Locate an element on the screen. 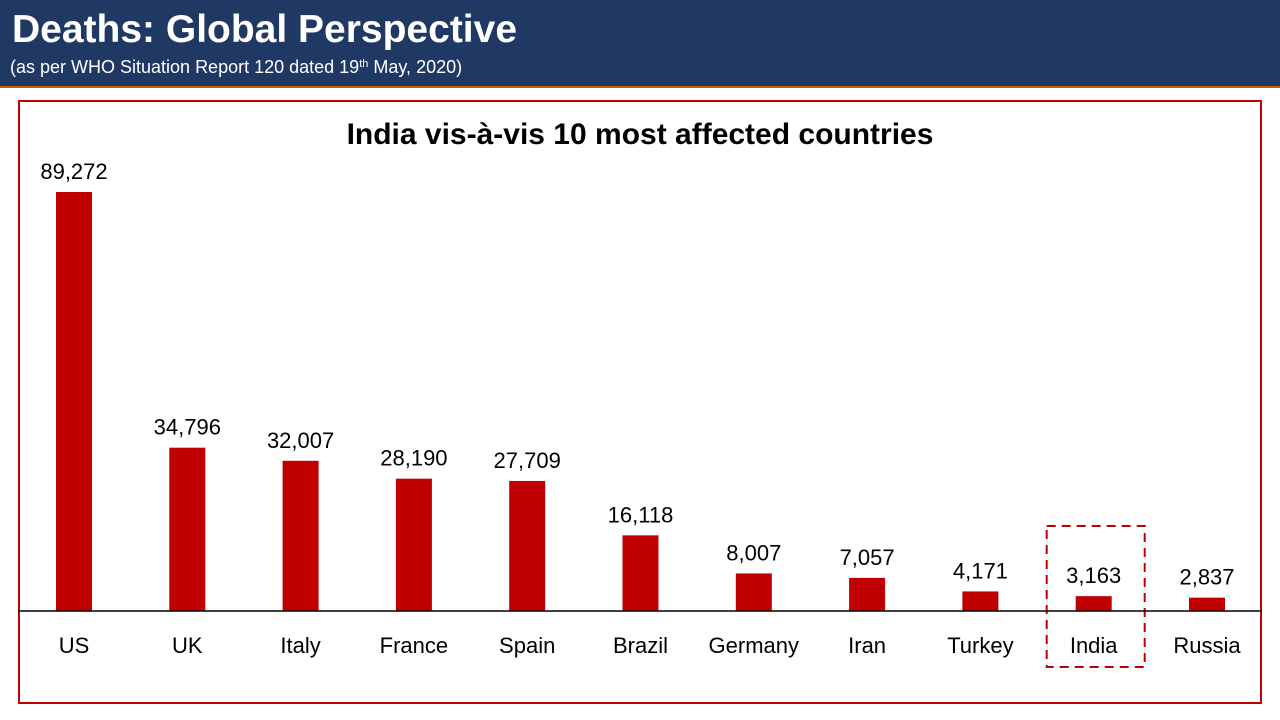 The width and height of the screenshot is (1280, 720). category-label-germany: Germany is located at coordinates (754, 645).